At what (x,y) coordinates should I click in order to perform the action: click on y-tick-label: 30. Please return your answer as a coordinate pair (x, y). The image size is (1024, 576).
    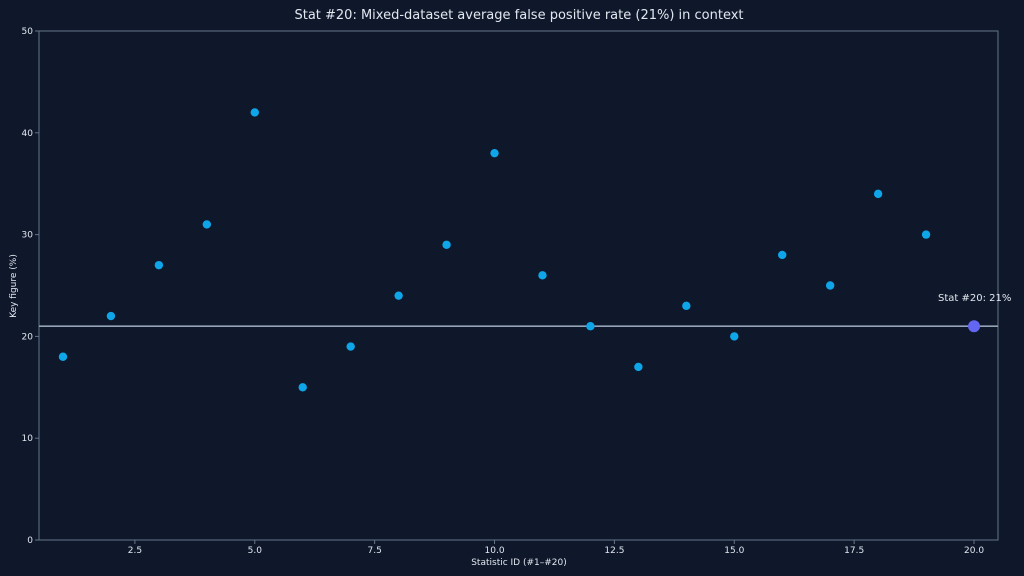
    Looking at the image, I should click on (28, 236).